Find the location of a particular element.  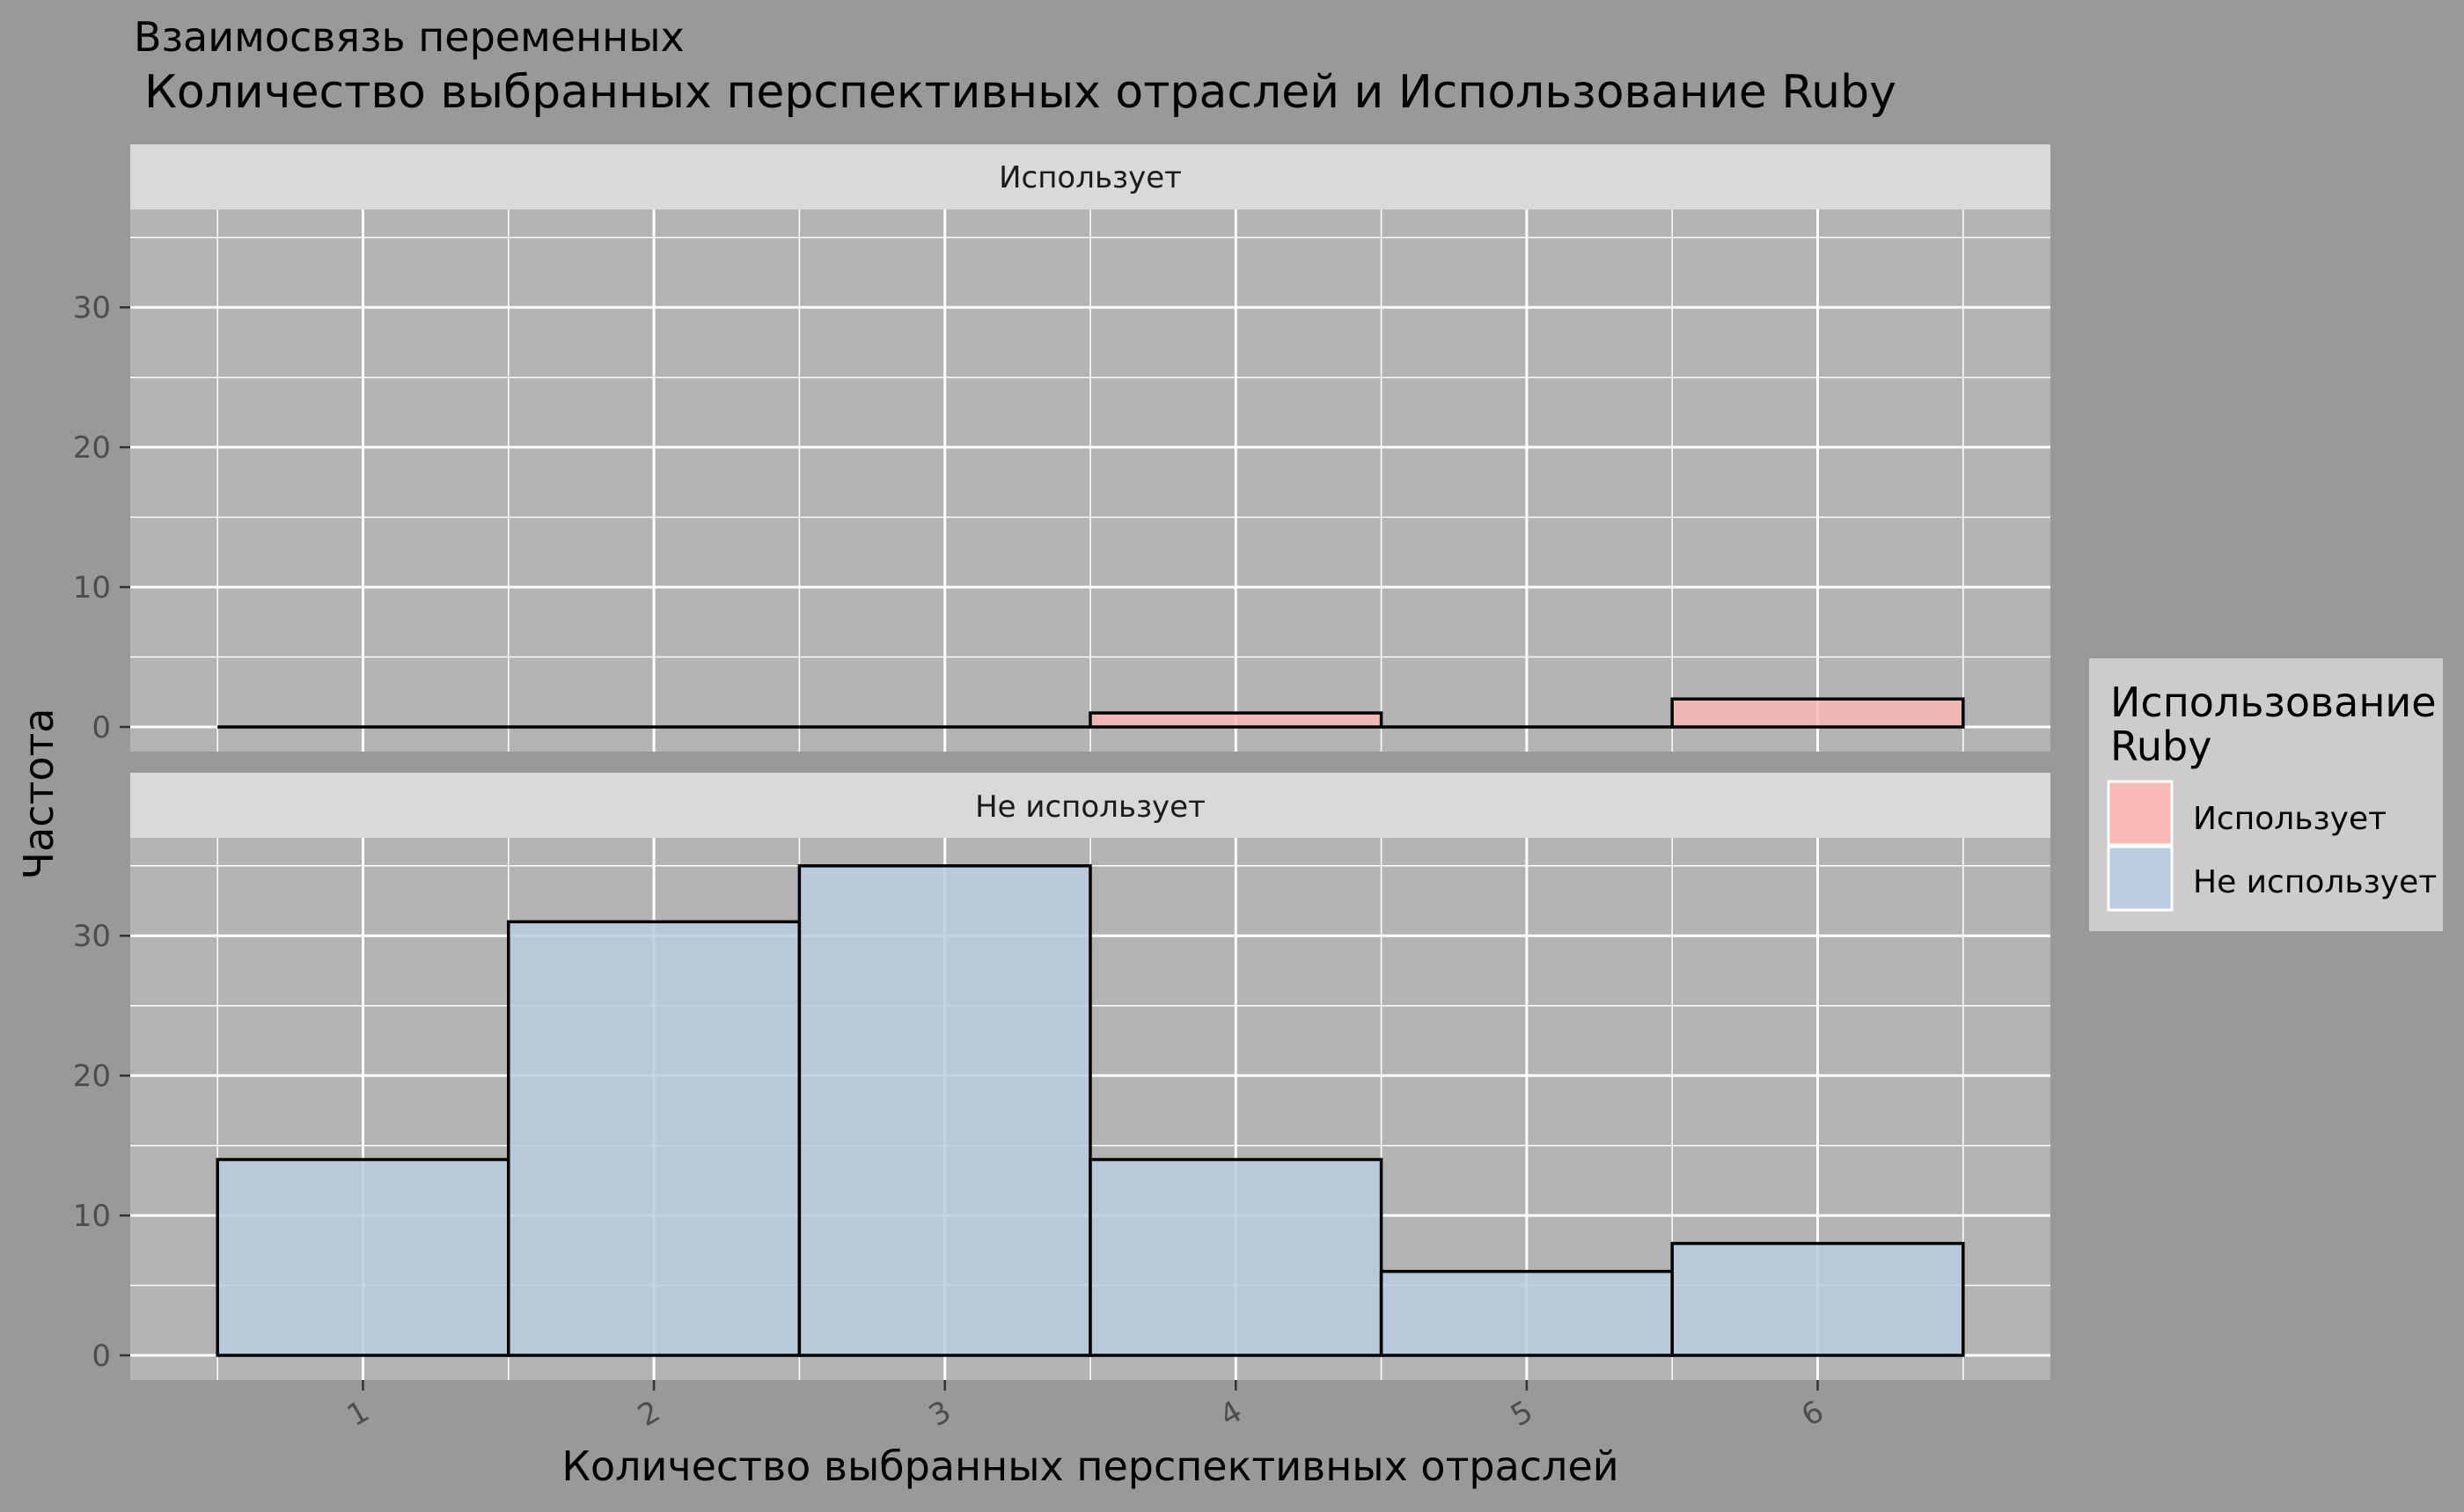

facet-strip-uses is located at coordinates (1090, 176).